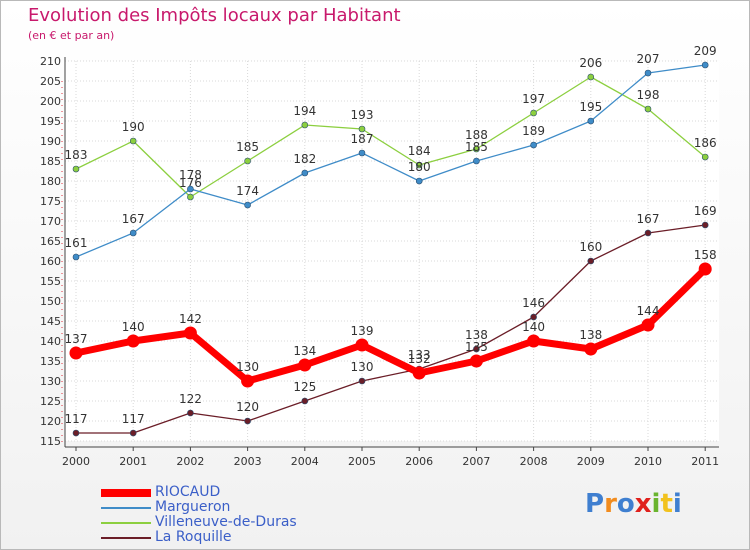 The image size is (750, 550). What do you see at coordinates (247, 191) in the screenshot?
I see `data-label-margueron: 174` at bounding box center [247, 191].